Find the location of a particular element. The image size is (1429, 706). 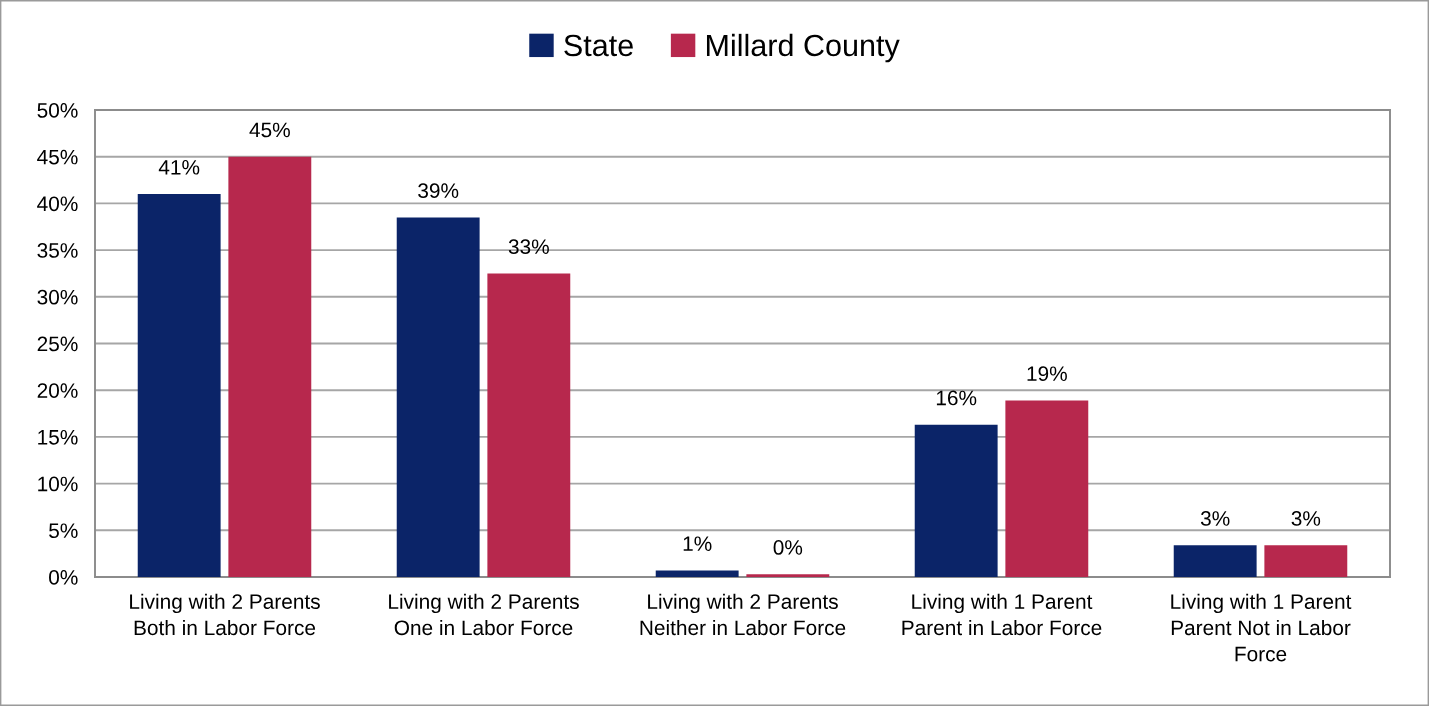

y-tick-label: 35% is located at coordinates (57, 250).